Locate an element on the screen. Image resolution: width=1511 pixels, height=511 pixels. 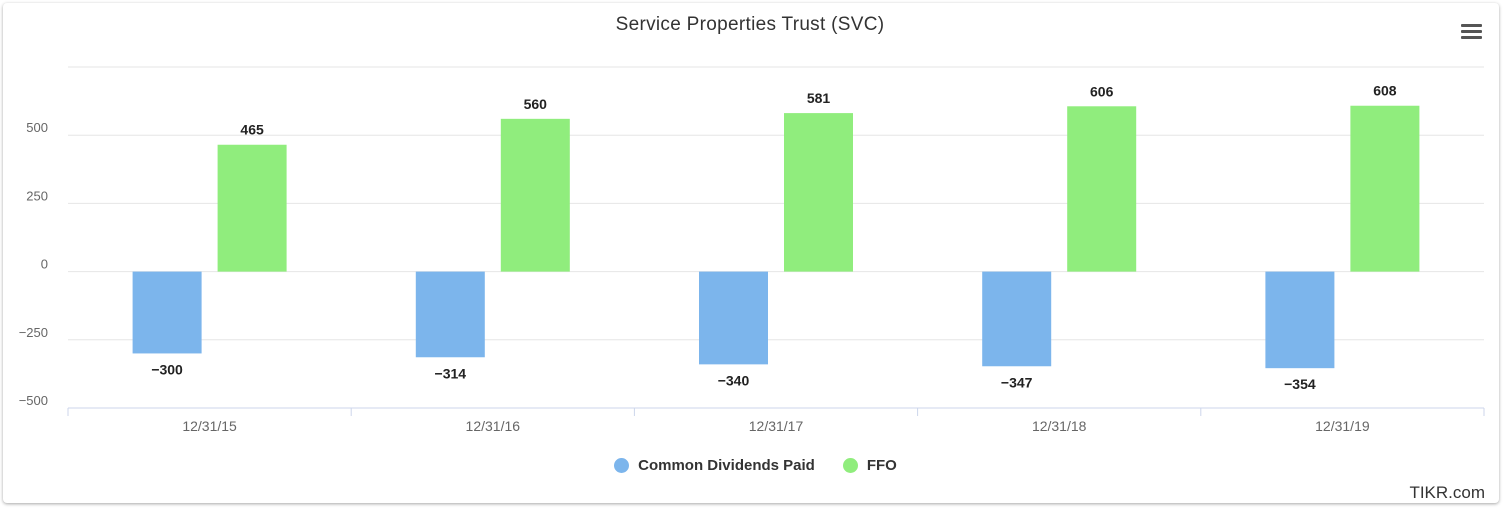
credit-link: TIKR.com is located at coordinates (1447, 492).